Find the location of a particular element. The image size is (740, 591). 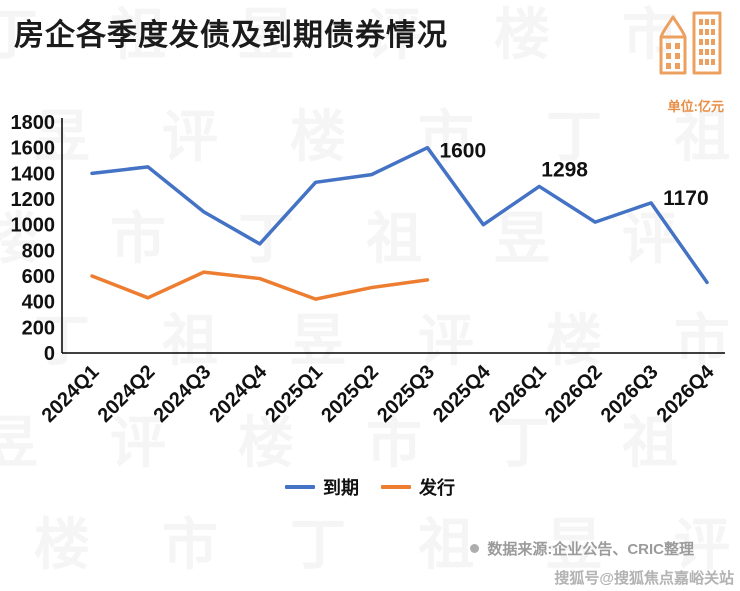

svg-text: 200 is located at coordinates (38, 328).